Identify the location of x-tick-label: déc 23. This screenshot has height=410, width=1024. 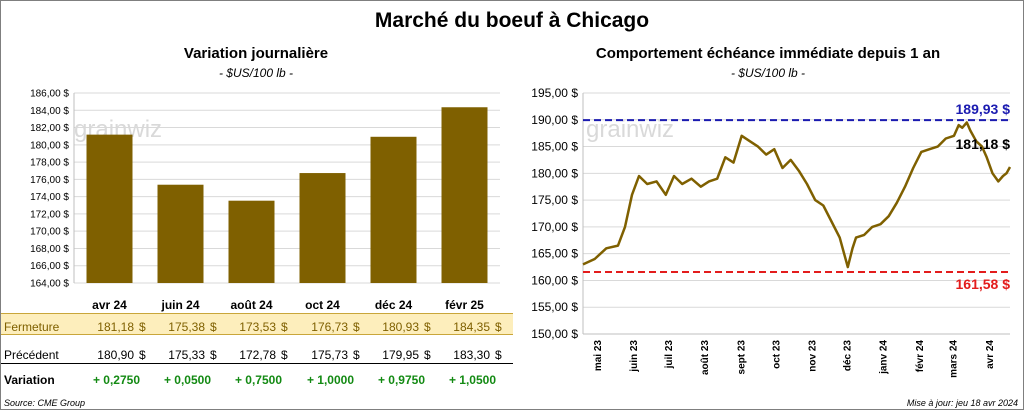
(847, 356).